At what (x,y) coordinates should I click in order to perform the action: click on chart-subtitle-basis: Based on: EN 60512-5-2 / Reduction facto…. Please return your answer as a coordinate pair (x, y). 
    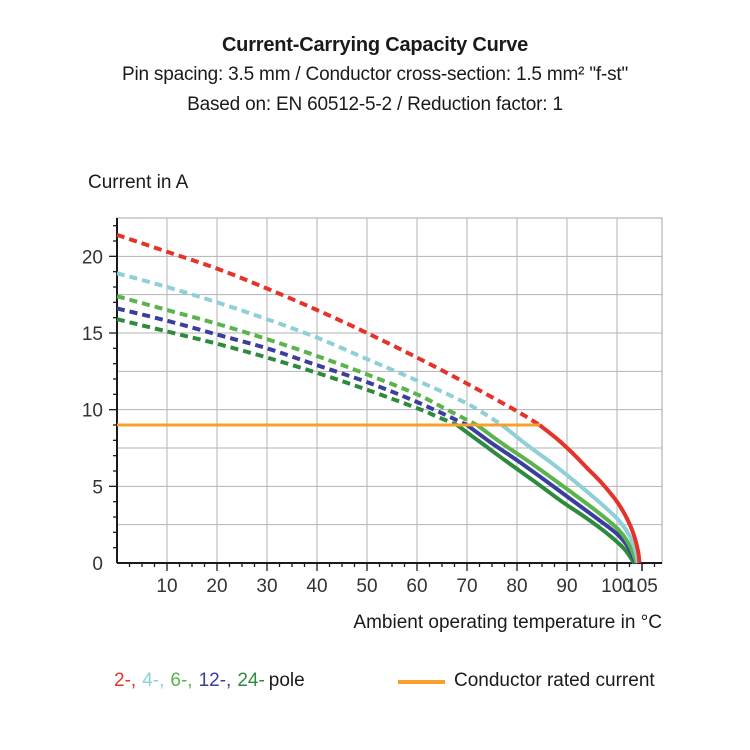
    Looking at the image, I should click on (375, 104).